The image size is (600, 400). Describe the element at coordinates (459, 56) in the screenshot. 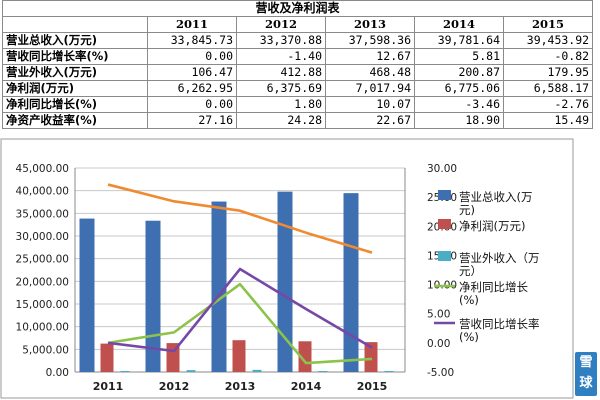

I see `table-cell: 5.81` at that location.